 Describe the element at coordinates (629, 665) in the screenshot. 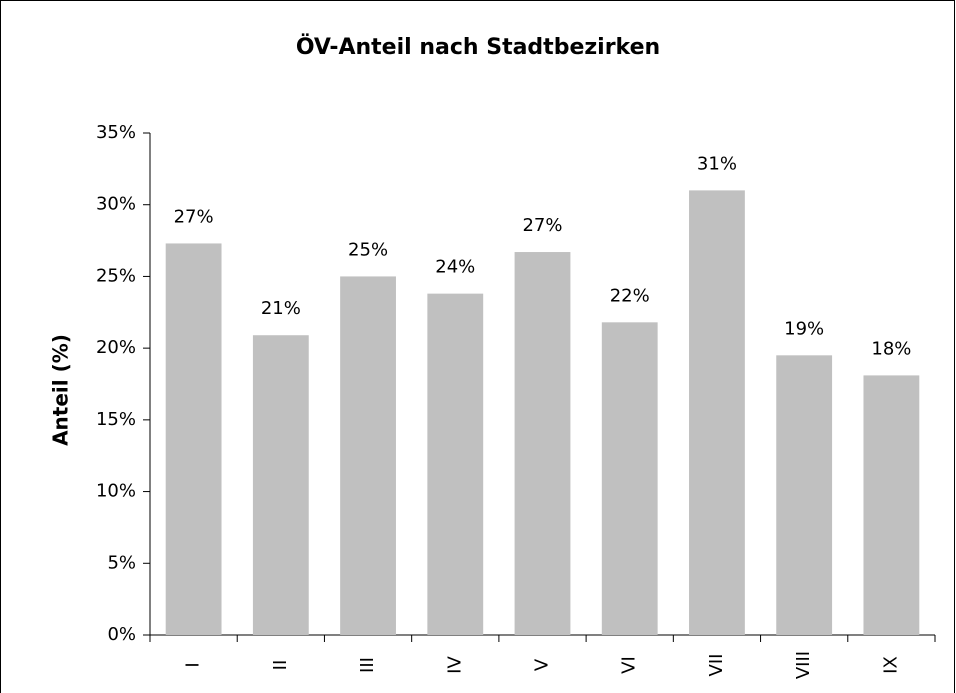

I see `x-tick-label: VI` at that location.